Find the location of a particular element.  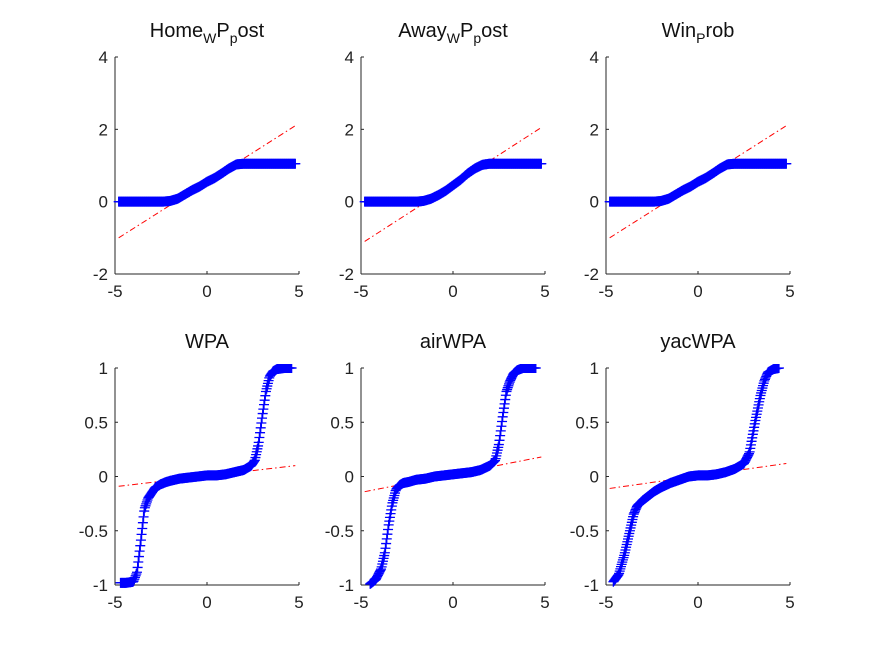

subplot-title: WPA is located at coordinates (207, 342).